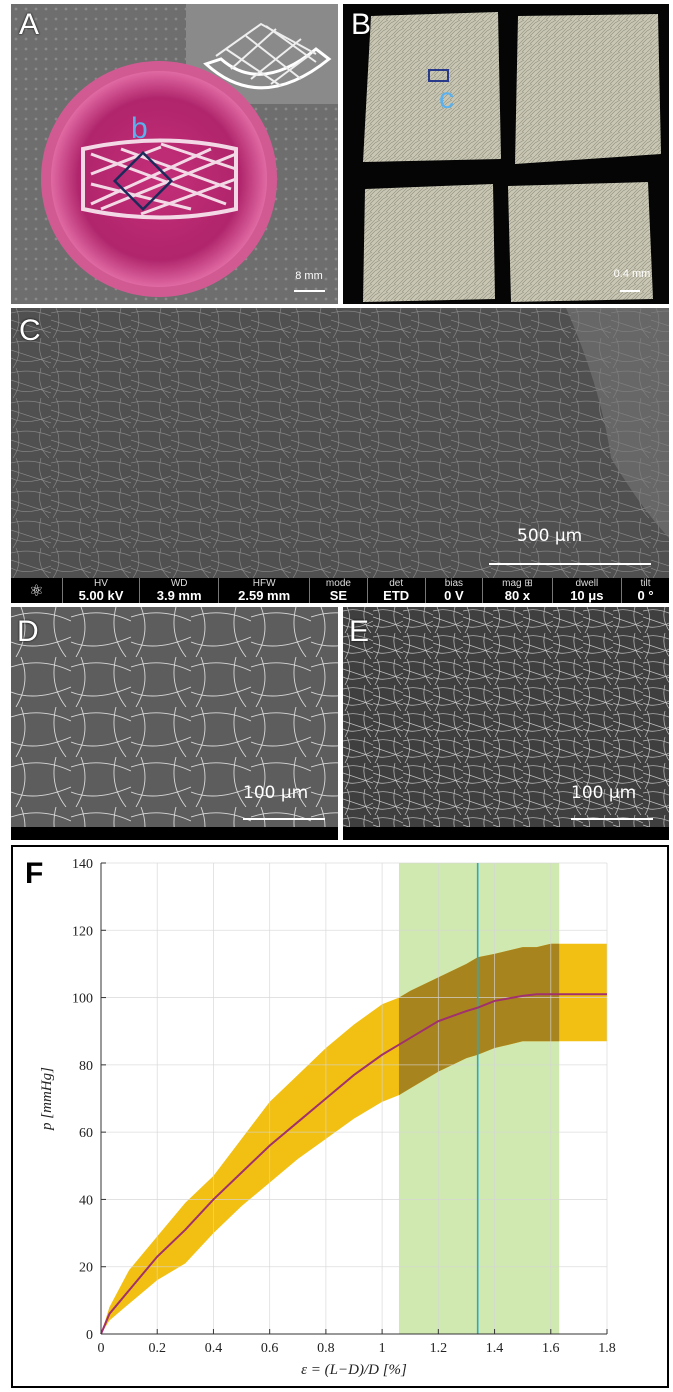 The height and width of the screenshot is (1392, 673). I want to click on fei-logo-icon: ⚛, so click(36, 591).